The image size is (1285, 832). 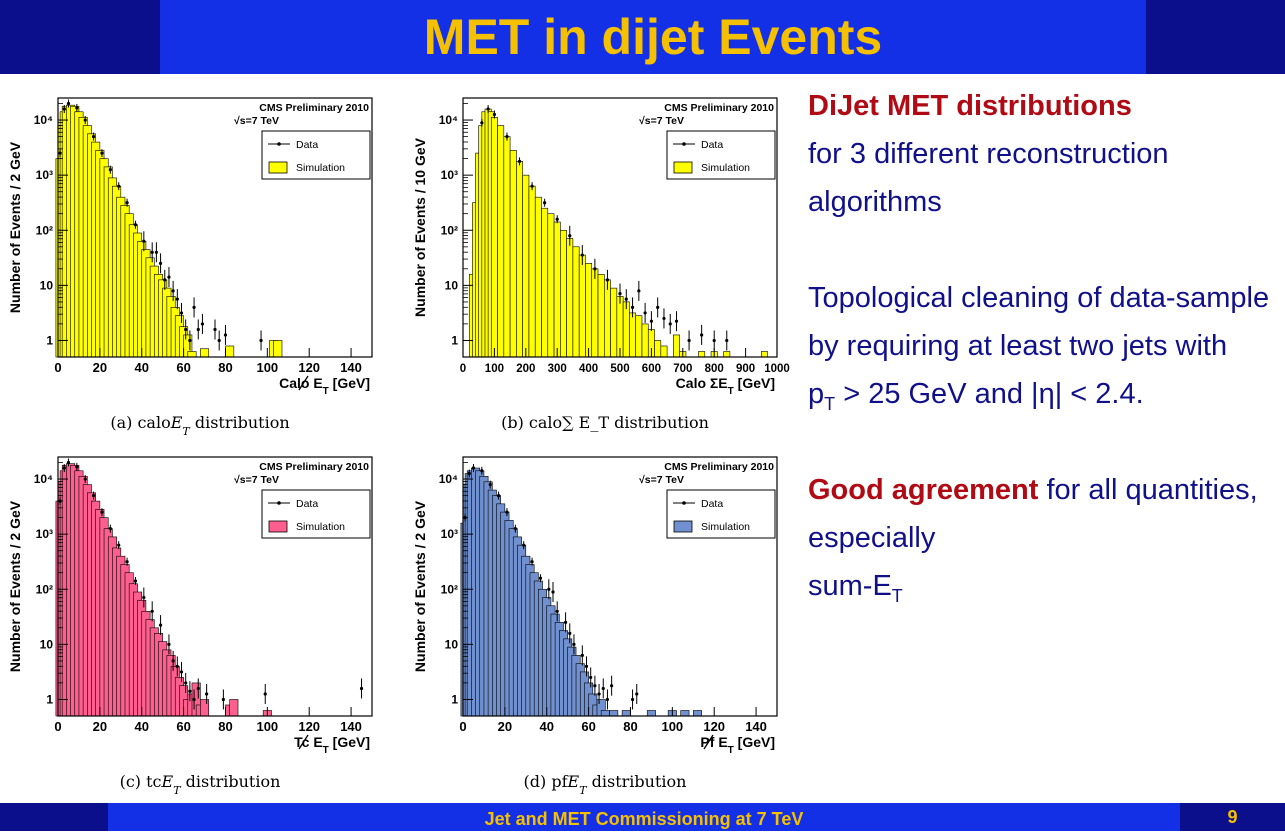 What do you see at coordinates (777, 369) in the screenshot?
I see `x-tick-label: 1000` at bounding box center [777, 369].